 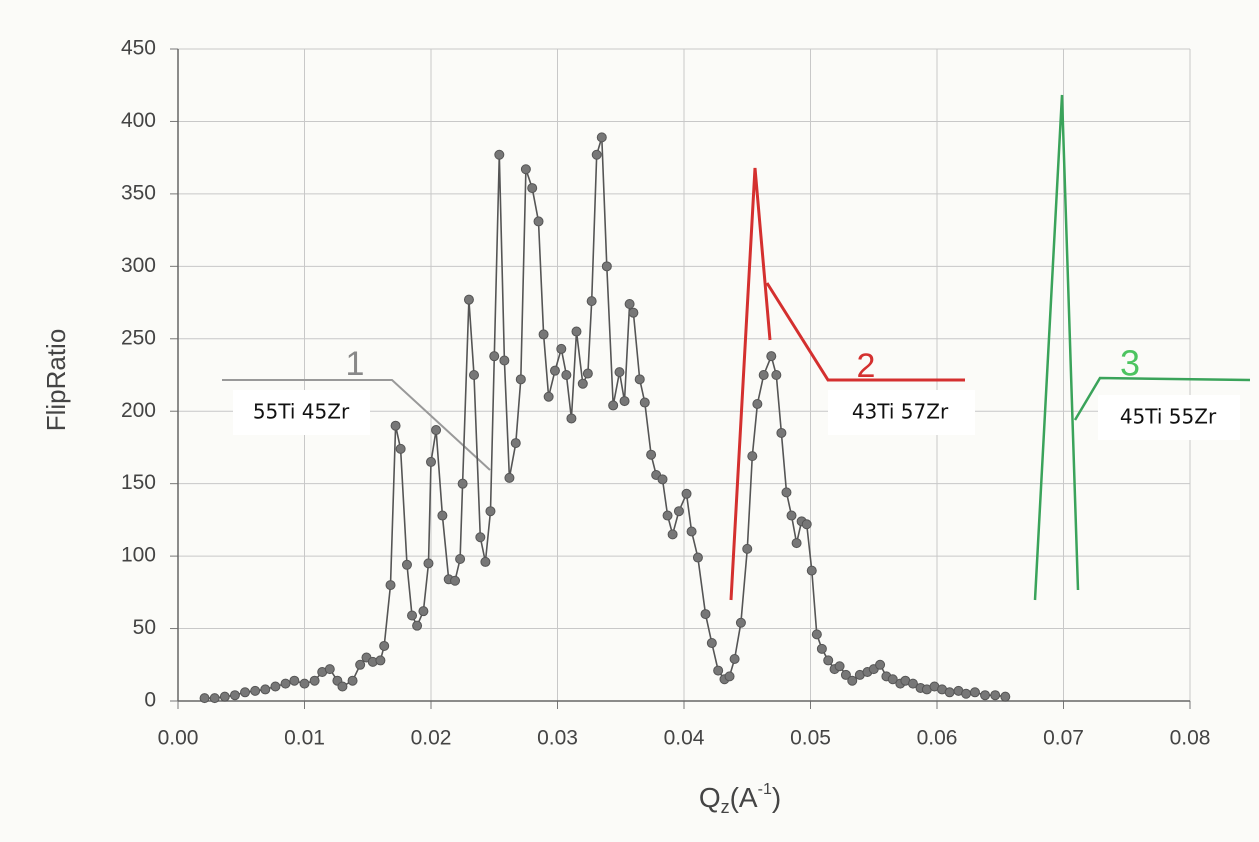 What do you see at coordinates (810, 738) in the screenshot?
I see `x-tick-label: 0.05` at bounding box center [810, 738].